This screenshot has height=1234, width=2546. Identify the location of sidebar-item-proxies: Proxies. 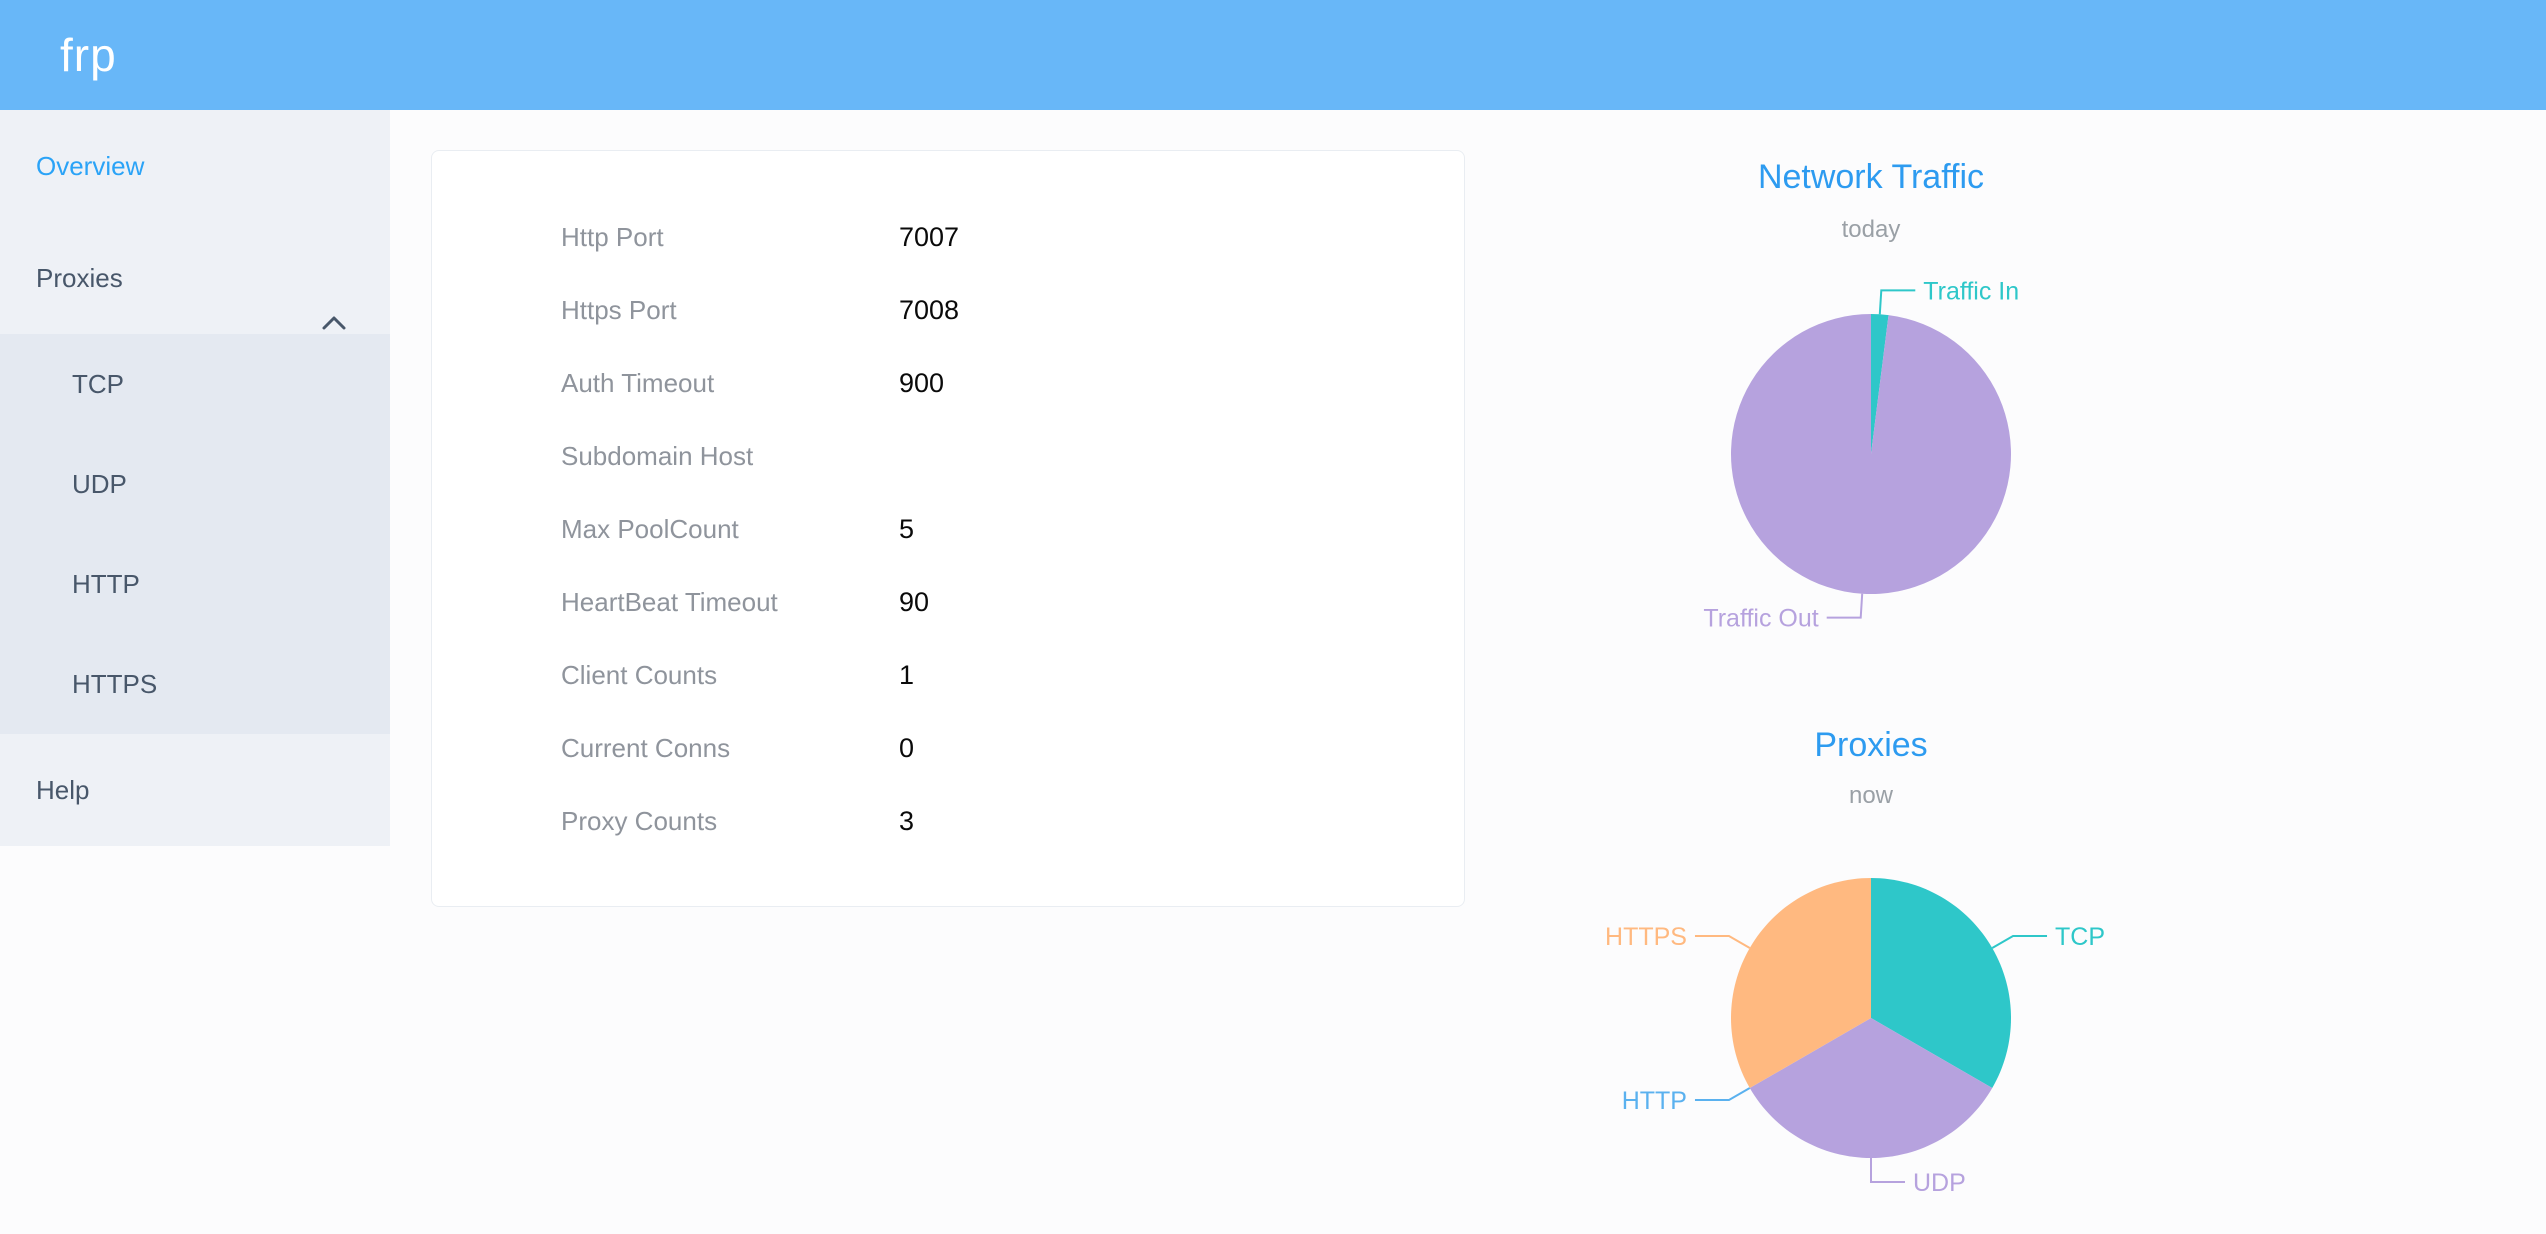
(195, 278).